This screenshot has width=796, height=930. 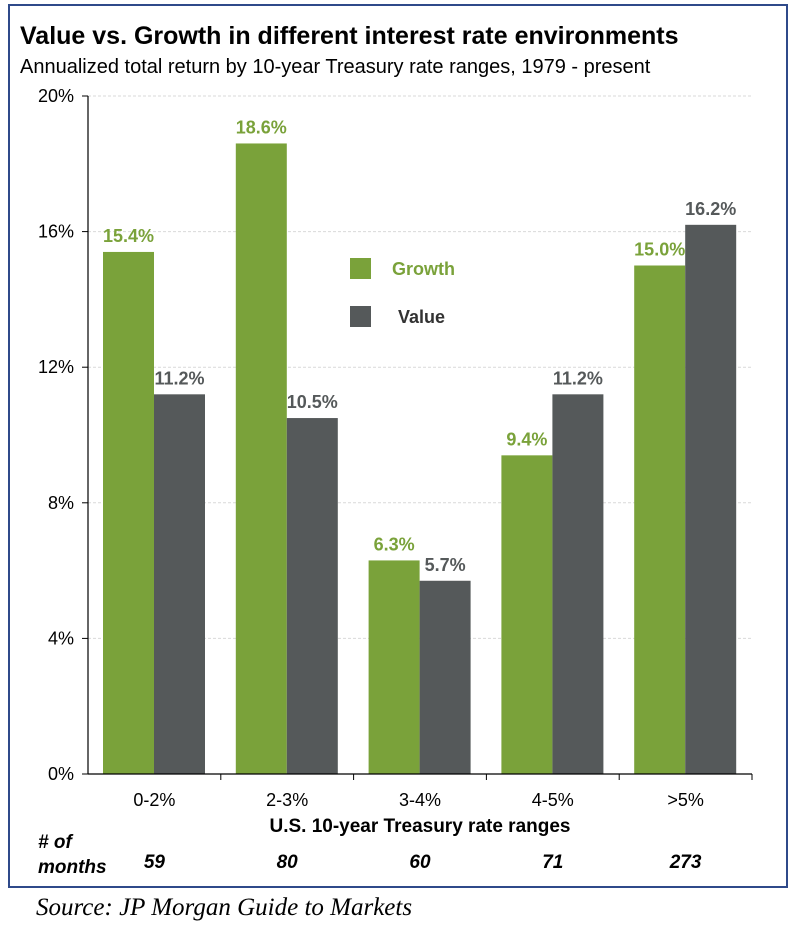 I want to click on legend-swatch-growth, so click(x=360, y=268).